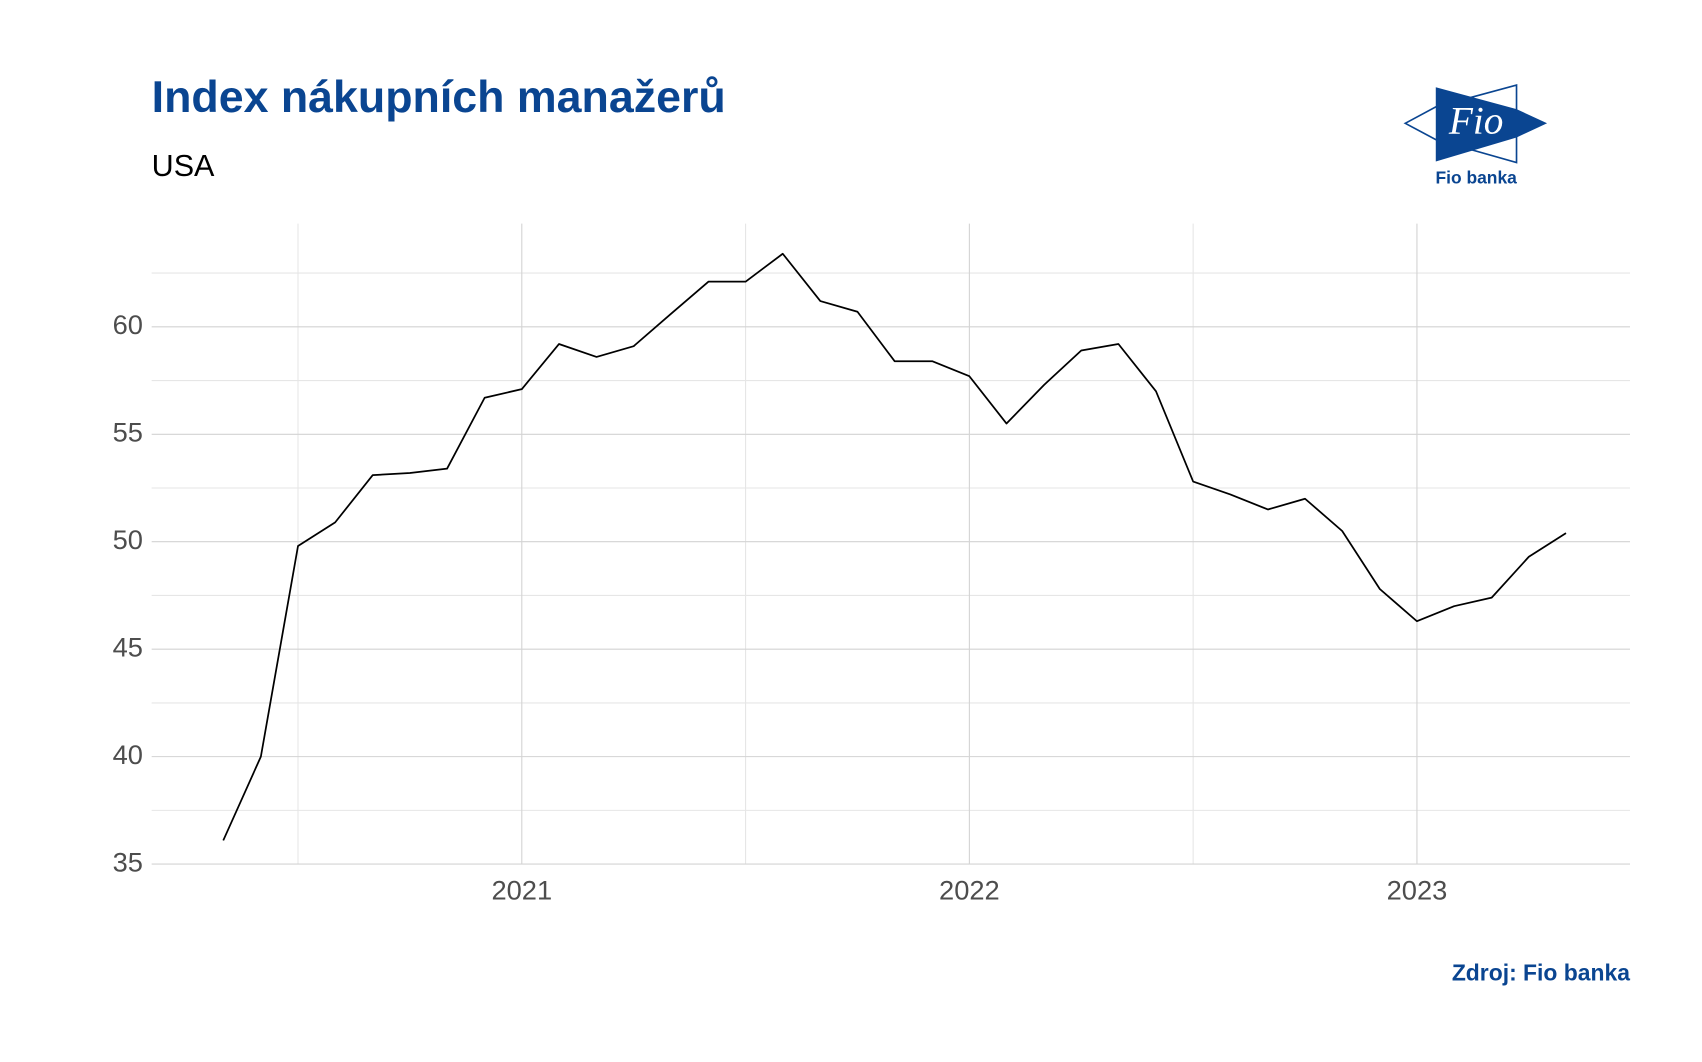 This screenshot has width=1702, height=1062. I want to click on x-tick-label: 2023, so click(1417, 890).